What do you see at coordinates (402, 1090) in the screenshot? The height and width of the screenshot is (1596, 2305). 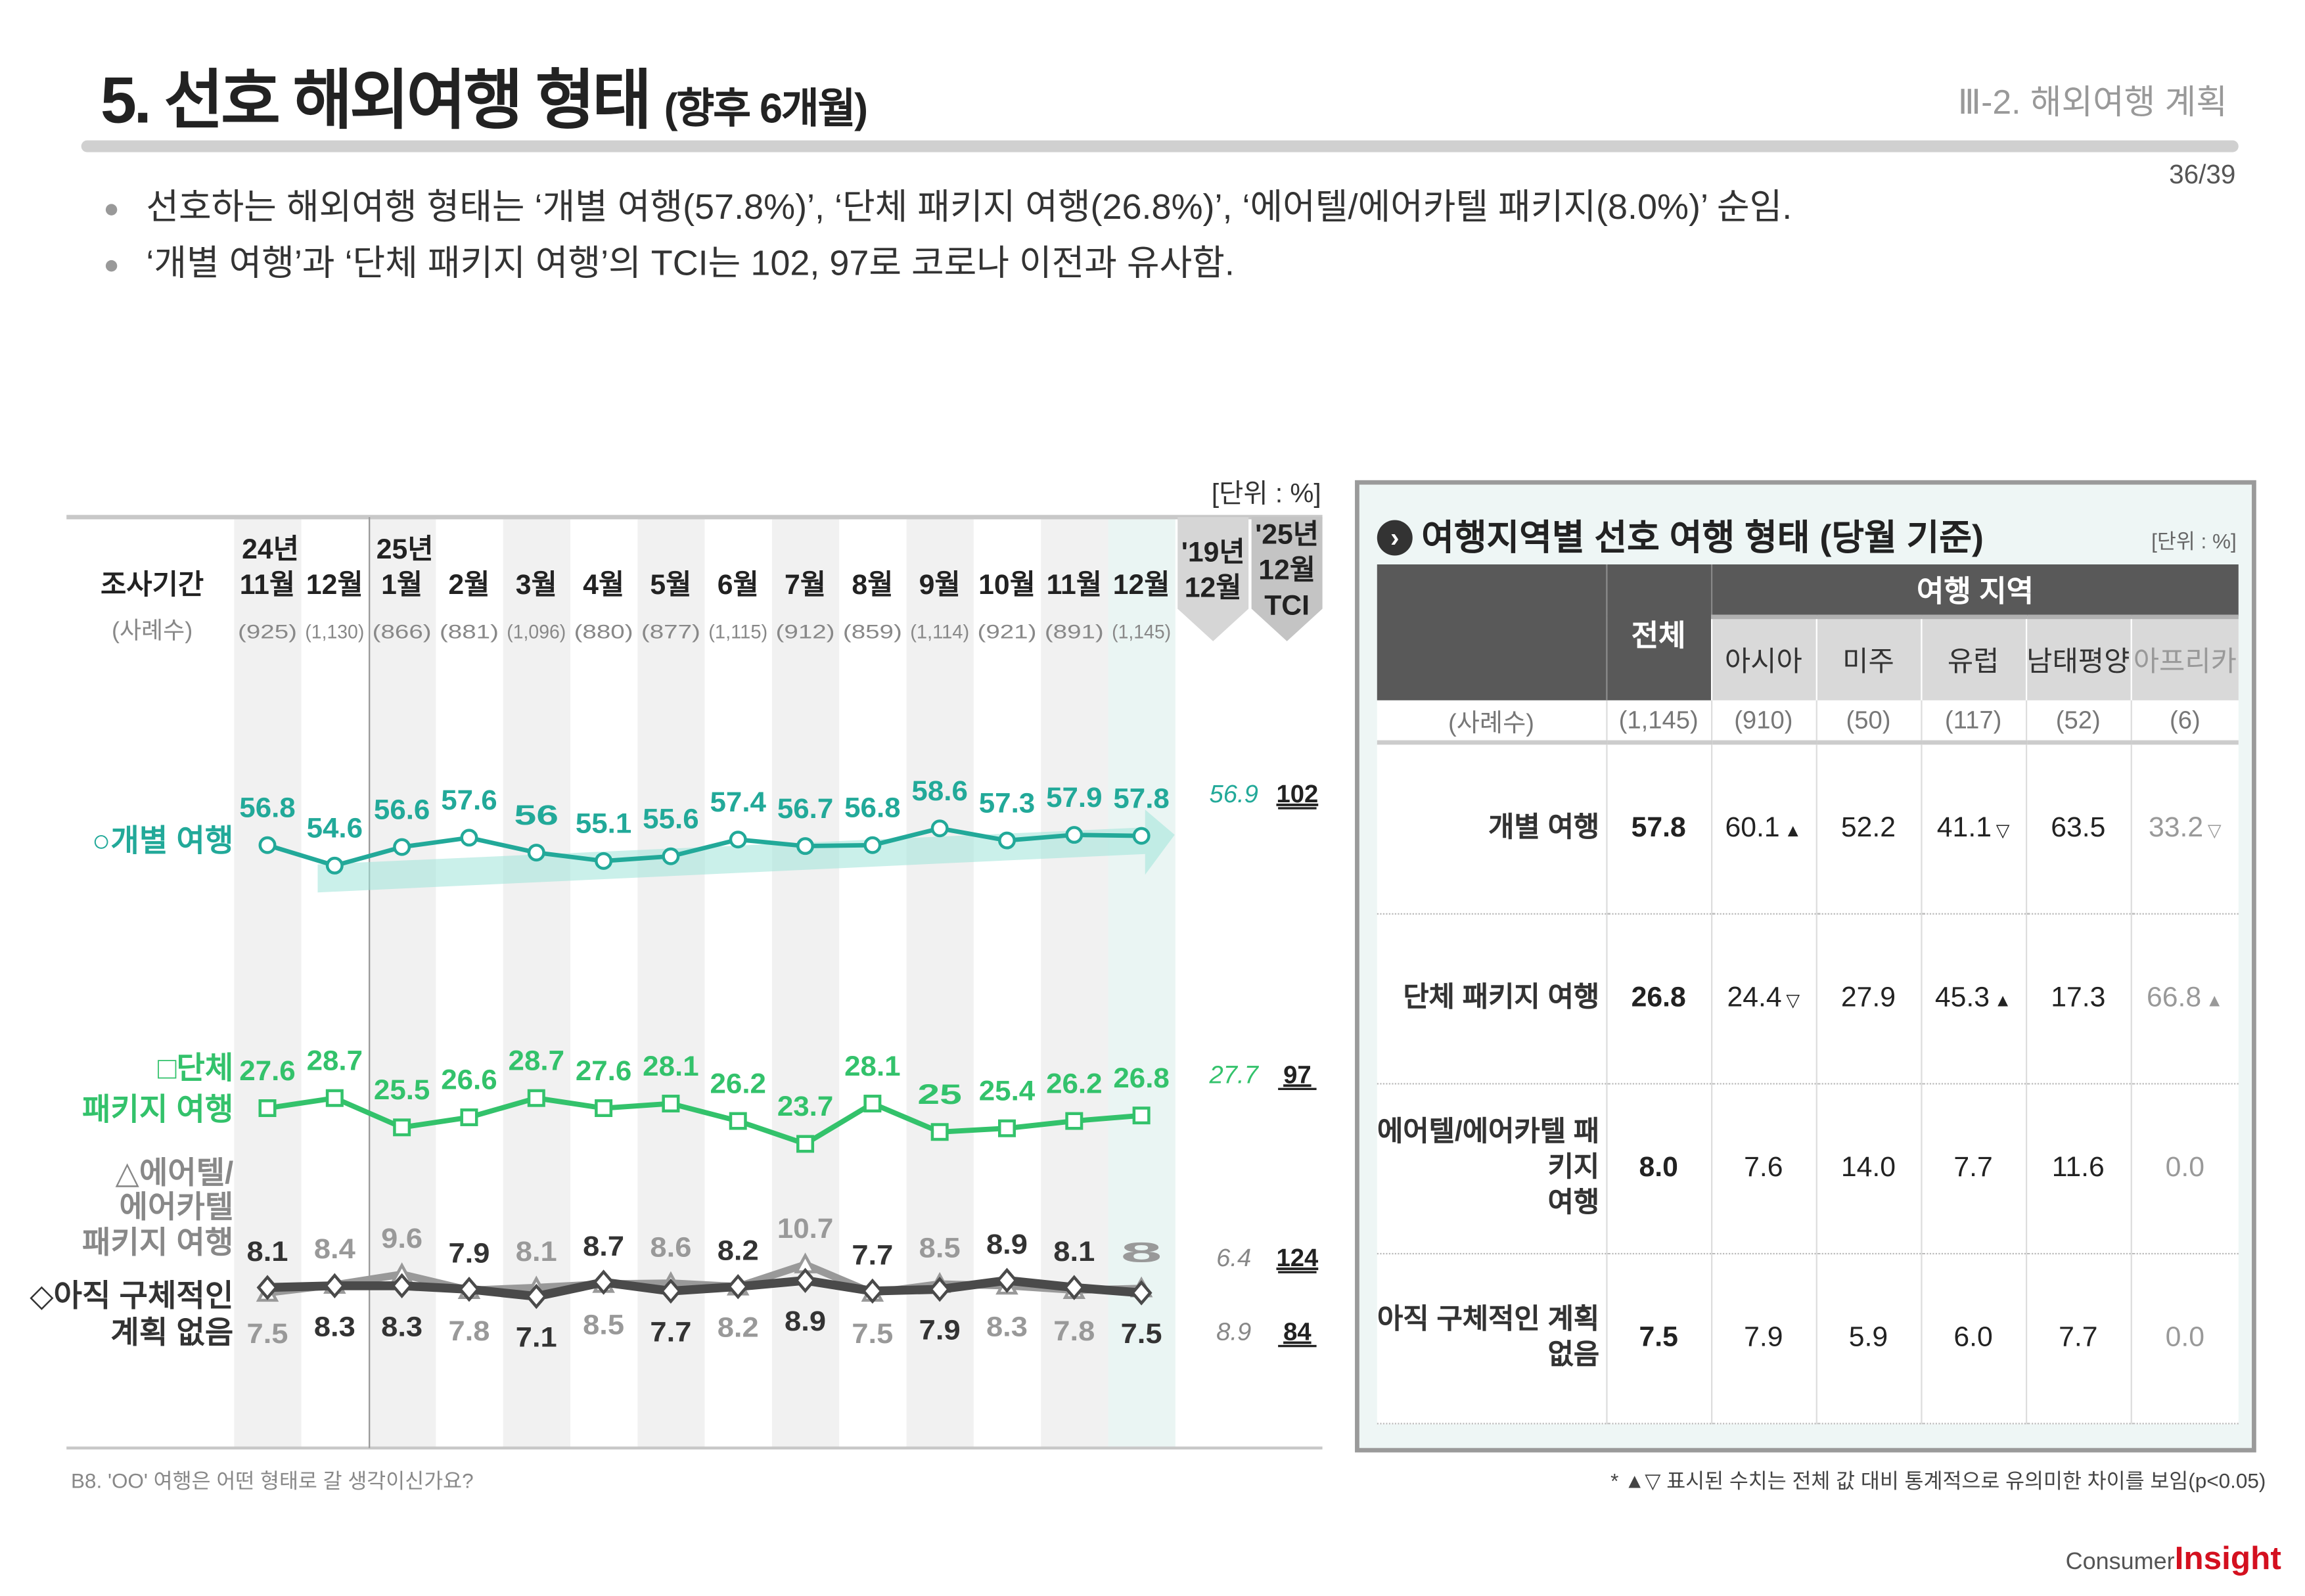 I see `data-label: 25.5` at bounding box center [402, 1090].